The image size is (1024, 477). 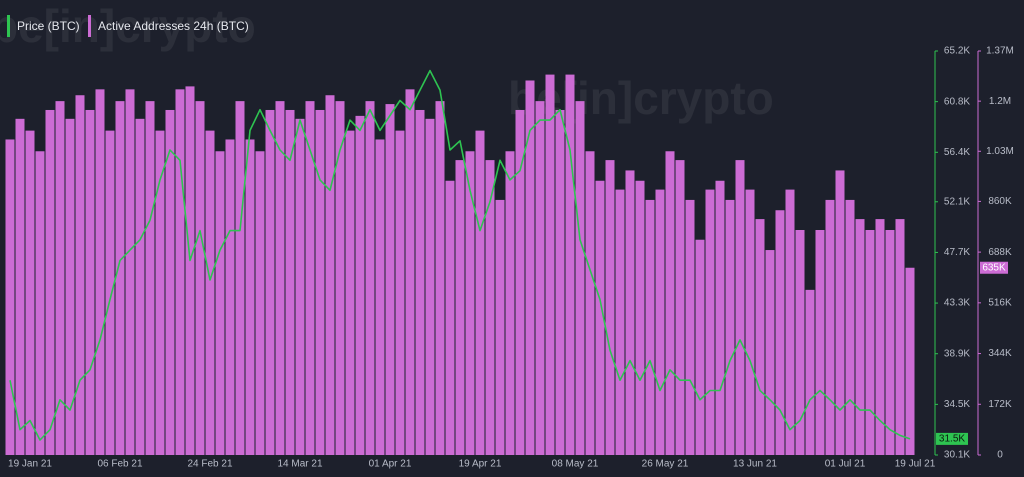 I want to click on y2-tick-label: 0, so click(x=1000, y=455).